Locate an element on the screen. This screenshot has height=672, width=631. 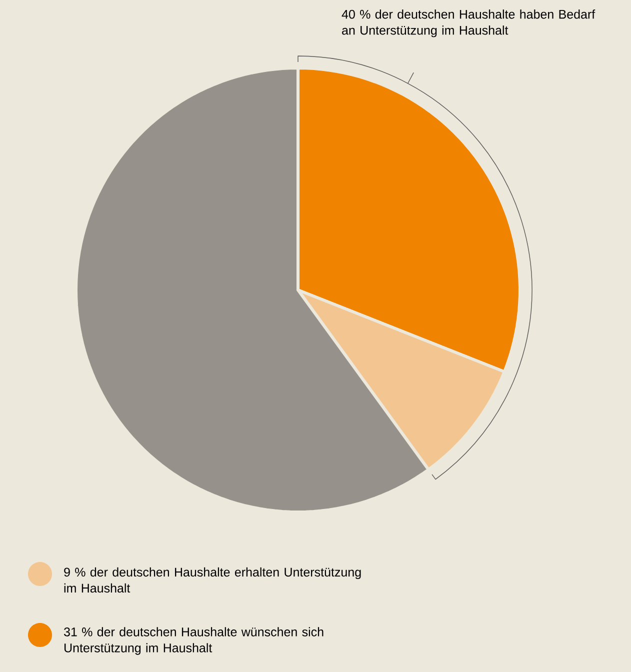
legend-label: 31 % der deutschen Haushalte wünschen sich Unterstützung im Haushalt is located at coordinates (194, 641).